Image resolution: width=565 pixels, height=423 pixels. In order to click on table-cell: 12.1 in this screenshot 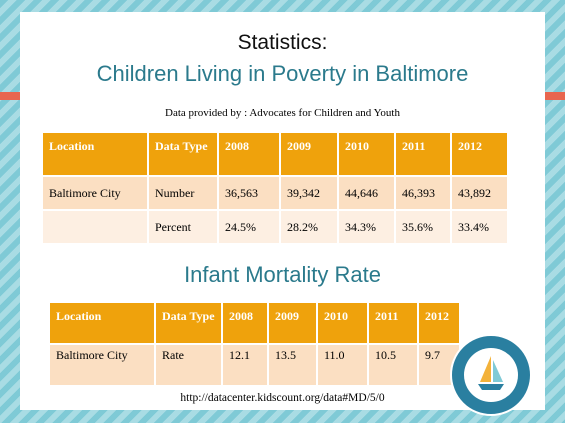, I will do `click(245, 364)`.